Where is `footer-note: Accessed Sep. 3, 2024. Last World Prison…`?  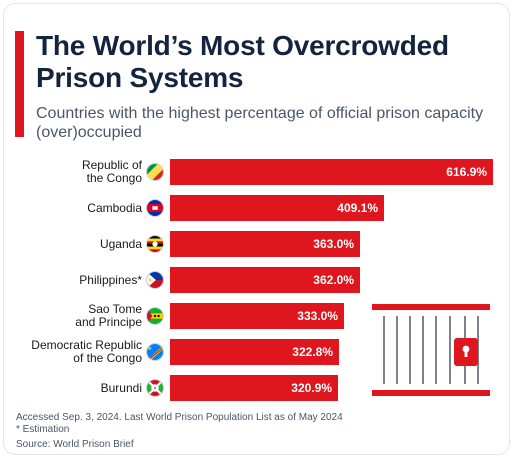
footer-note: Accessed Sep. 3, 2024. Last World Prison… is located at coordinates (179, 417).